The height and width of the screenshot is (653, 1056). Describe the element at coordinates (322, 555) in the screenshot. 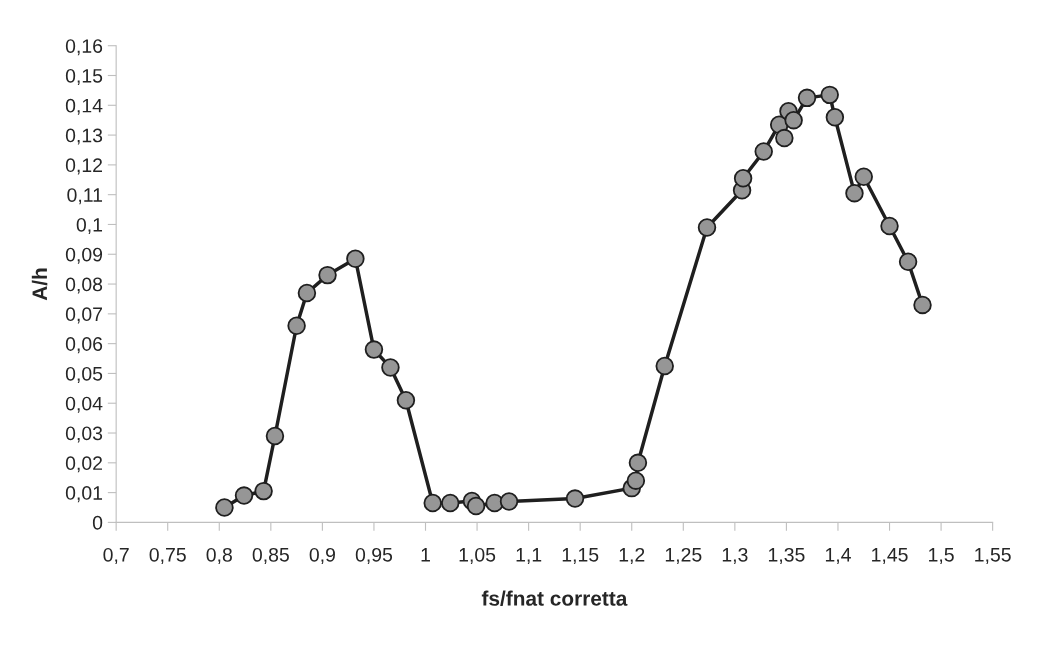

I see `x-tick-label: 0,9` at that location.